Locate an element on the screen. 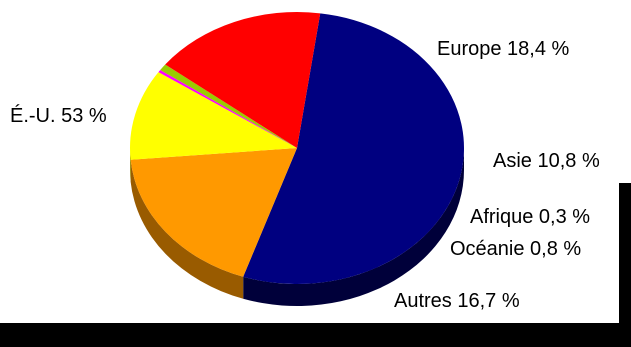 Image resolution: width=631 pixels, height=347 pixels. slice-label-us: É.-U. 53 % is located at coordinates (58, 116).